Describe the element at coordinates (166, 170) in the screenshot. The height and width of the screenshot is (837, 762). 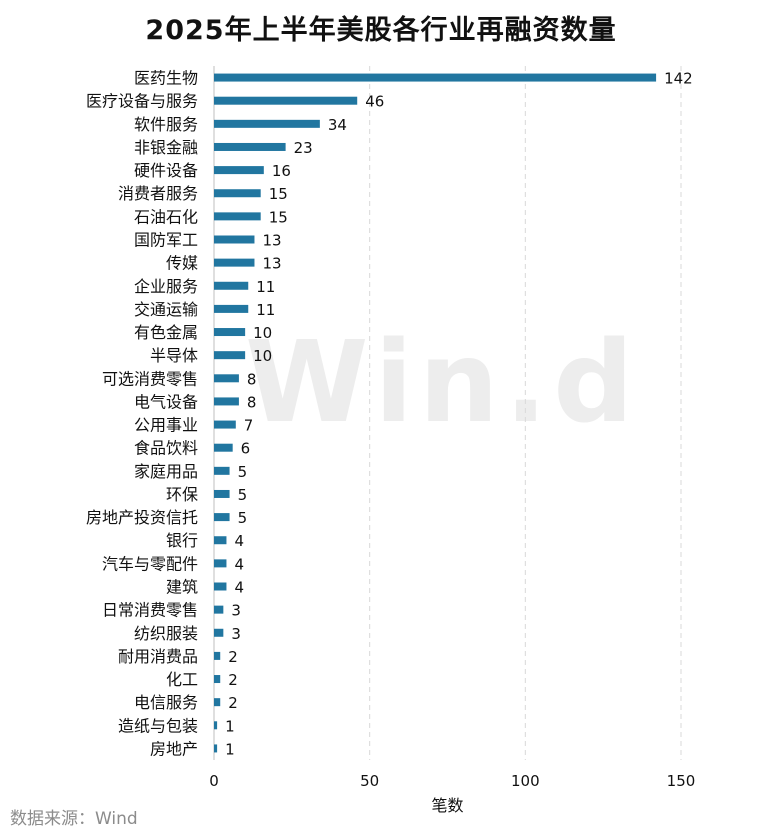
I see `category-label: 硬件设备` at that location.